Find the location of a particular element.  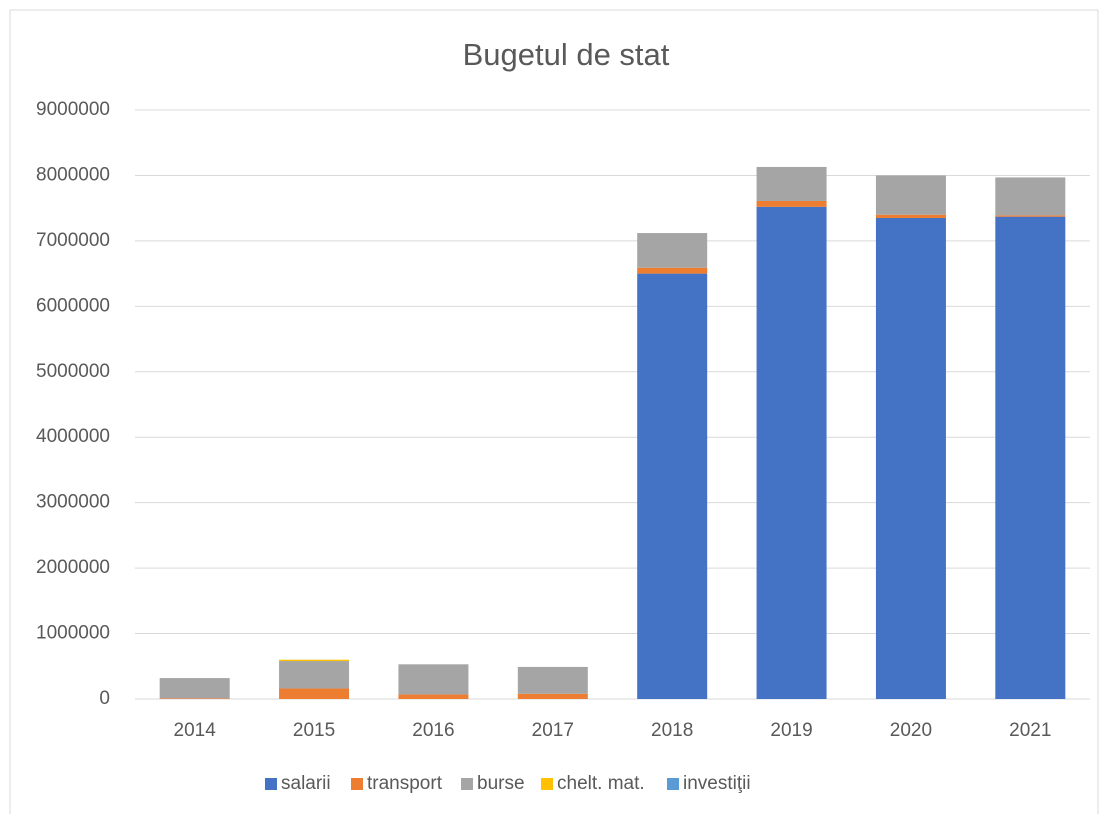

x-tick-label: 2017 is located at coordinates (553, 730).